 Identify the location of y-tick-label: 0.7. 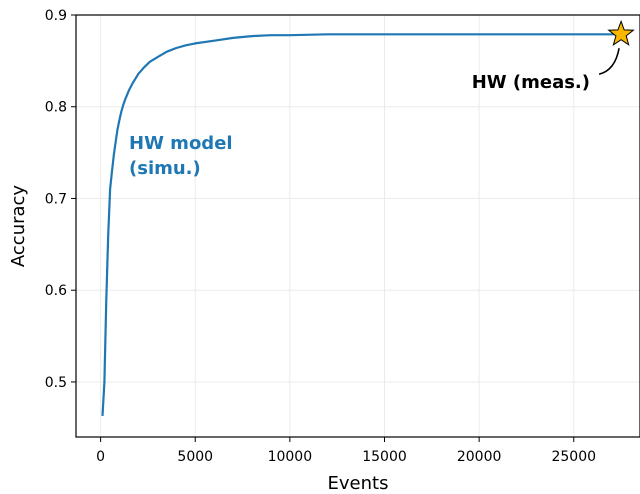
(56, 199).